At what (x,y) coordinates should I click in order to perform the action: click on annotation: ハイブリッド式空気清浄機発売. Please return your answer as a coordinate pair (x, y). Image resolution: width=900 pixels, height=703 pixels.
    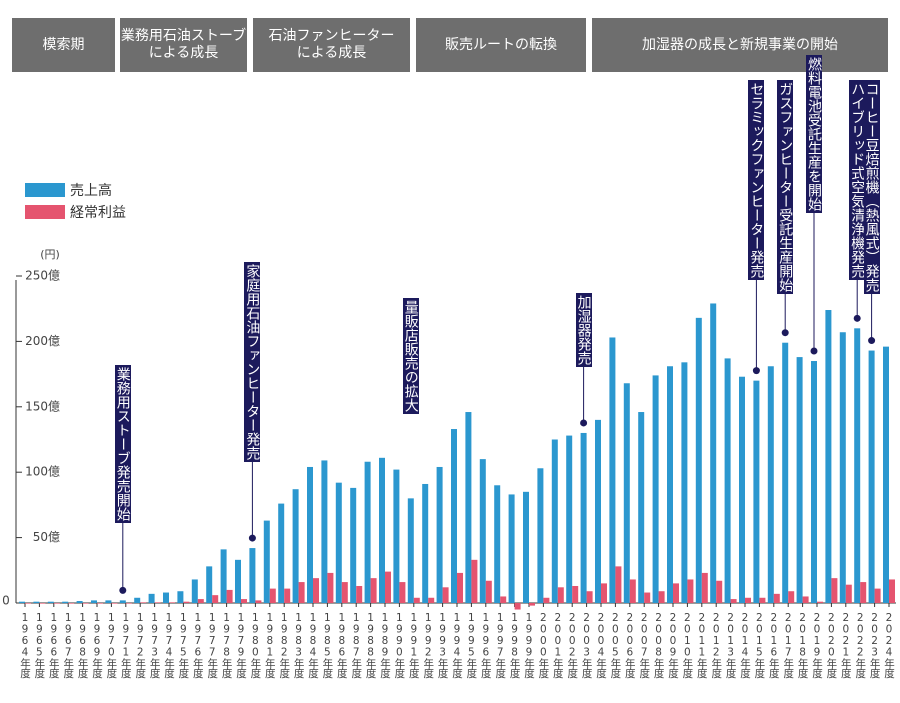
    Looking at the image, I should click on (857, 180).